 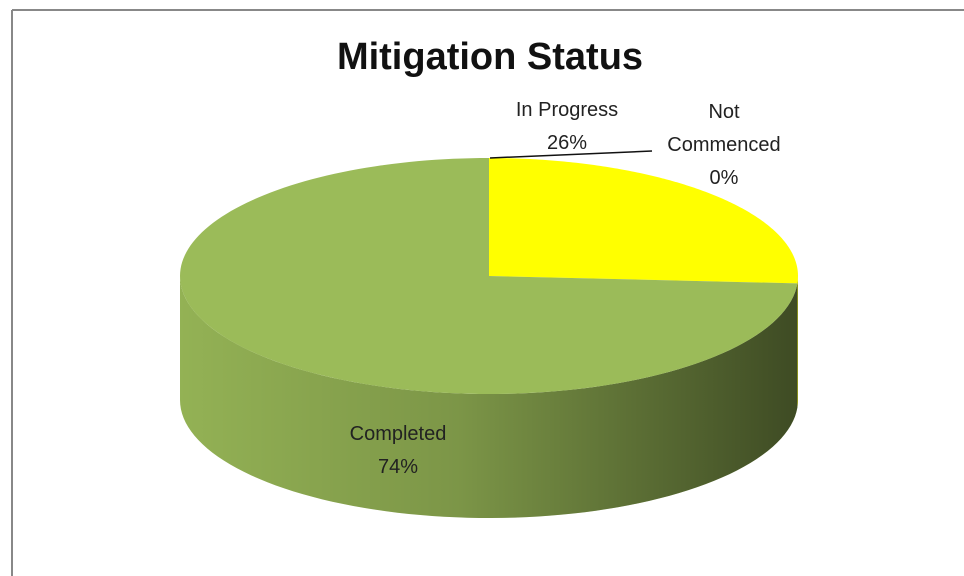 I want to click on pie-slice, so click(x=643, y=221).